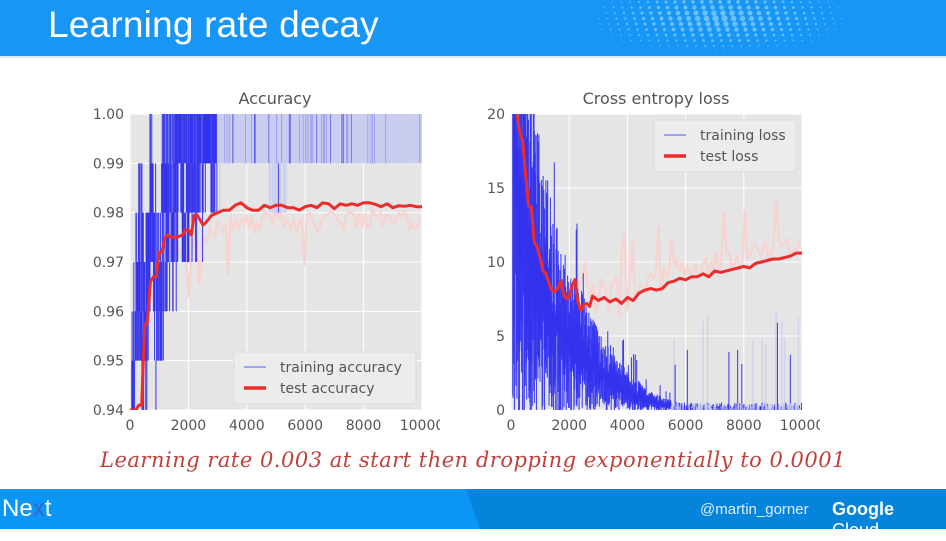  Describe the element at coordinates (108, 263) in the screenshot. I see `y-tick-label: 0.97` at that location.